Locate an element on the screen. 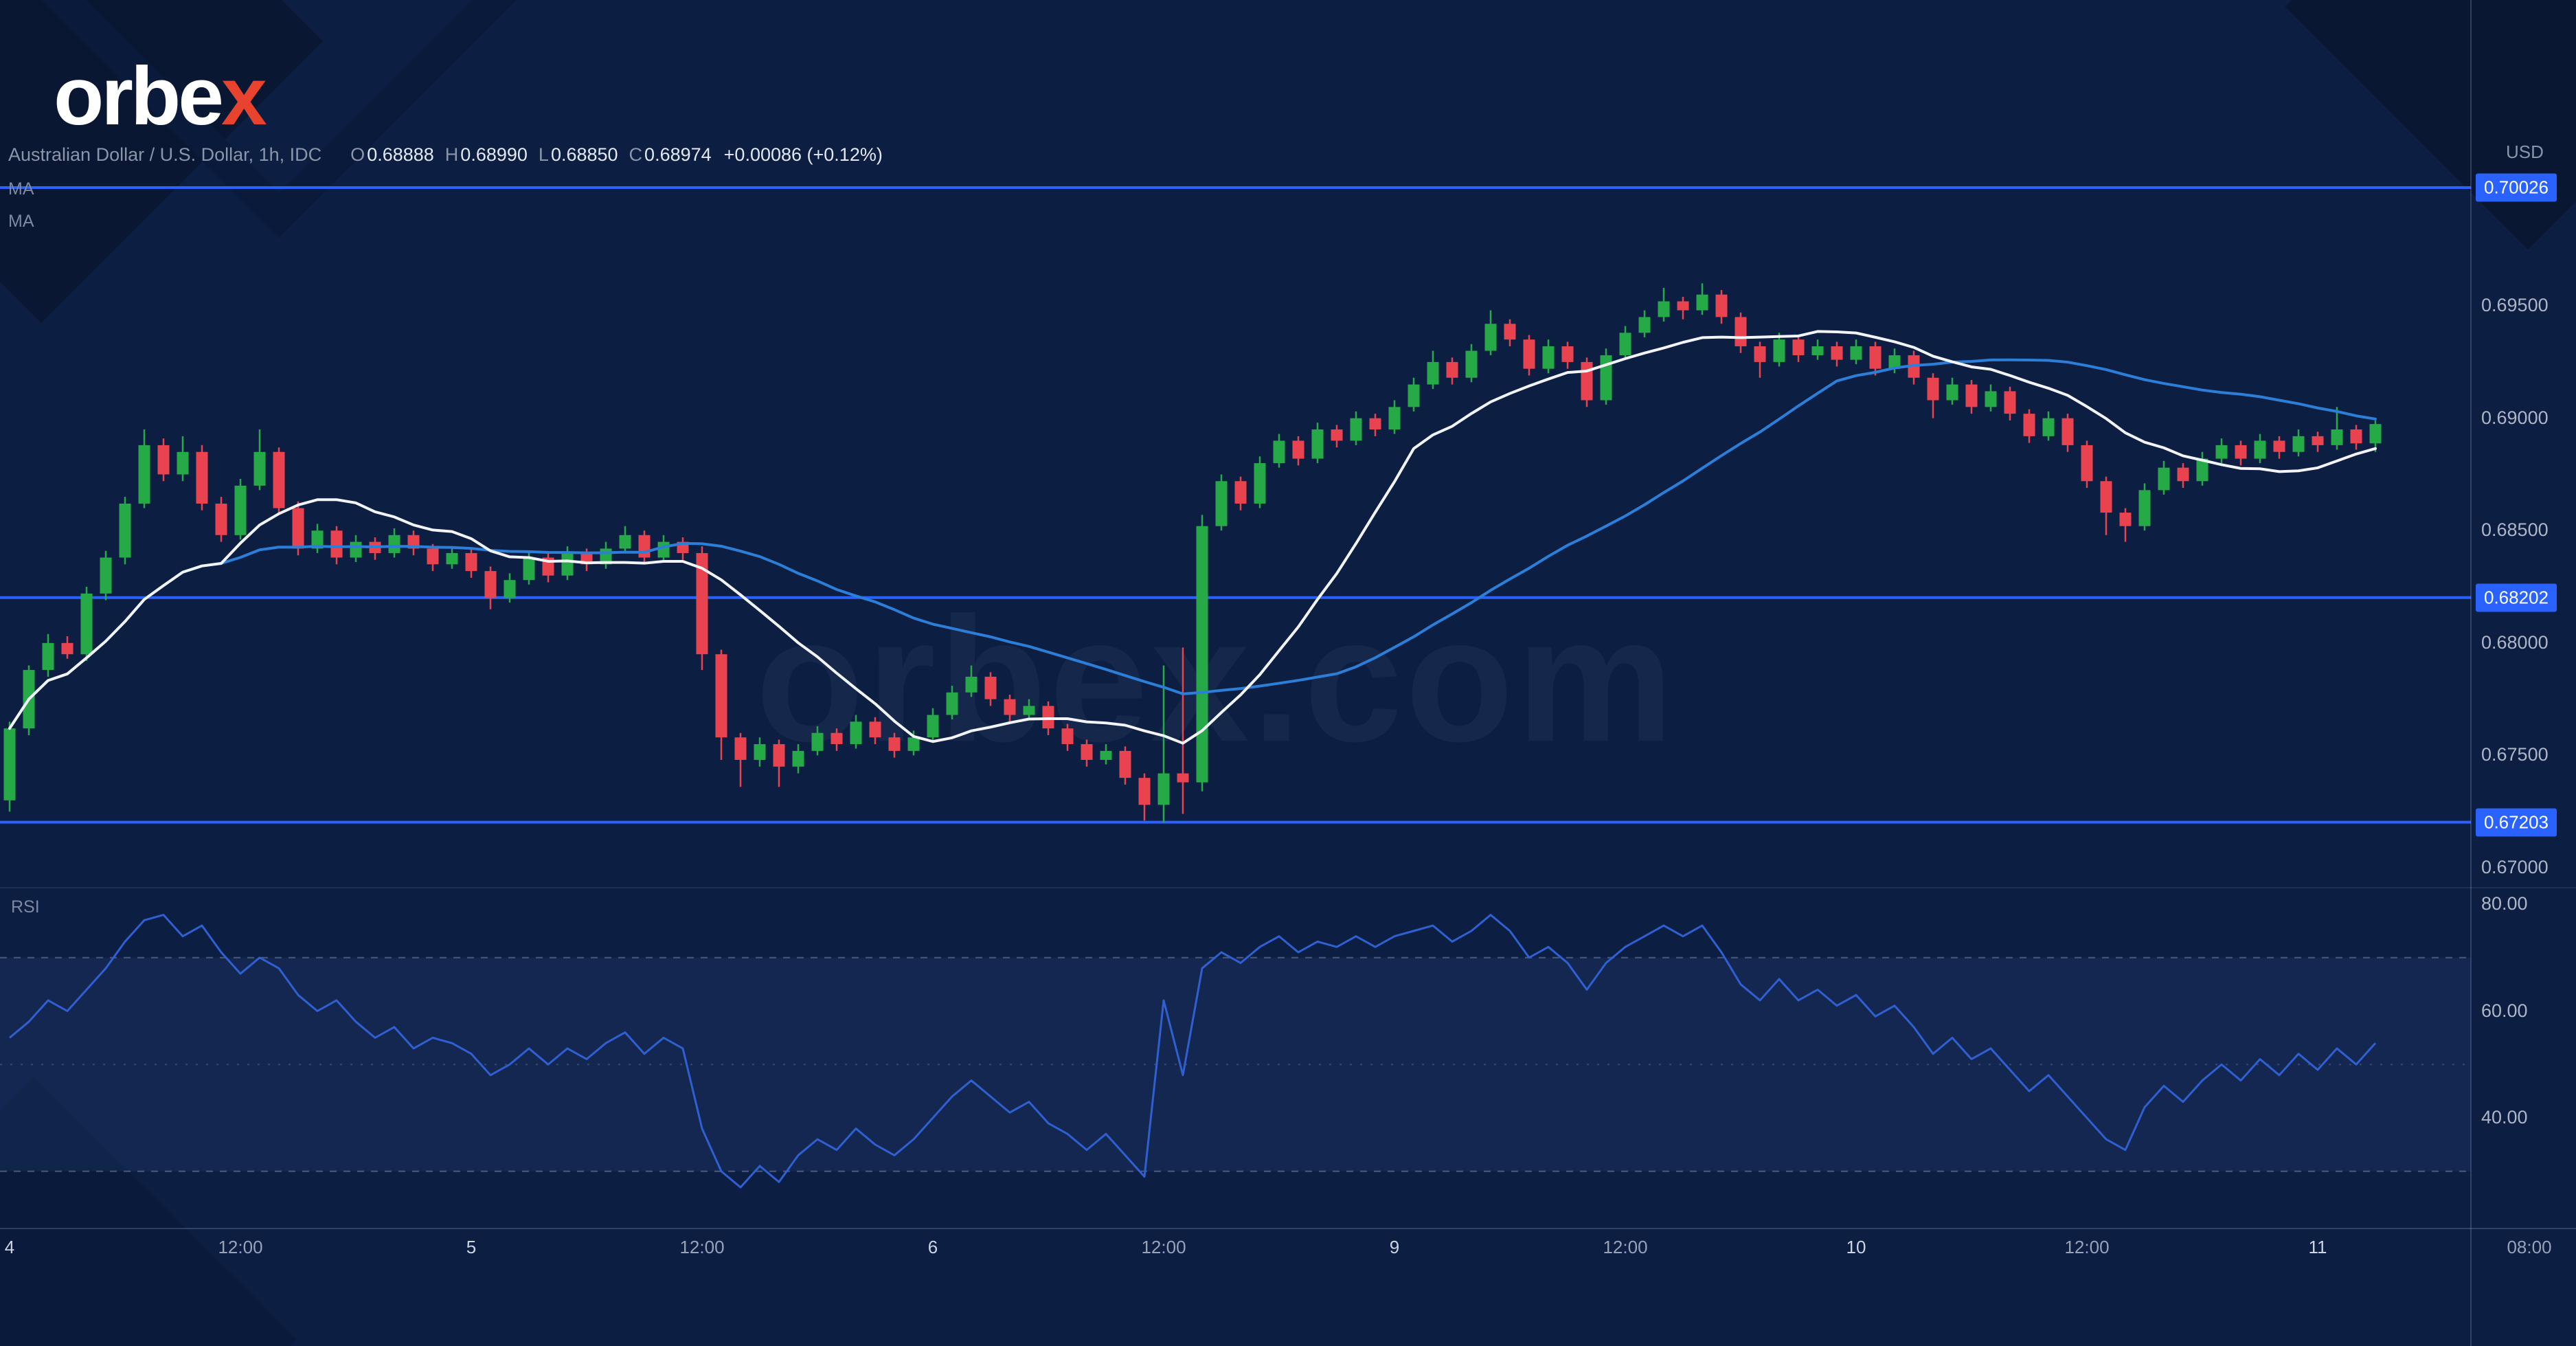 The width and height of the screenshot is (2576, 1346). change-value: +0.00086 (+0.12%) is located at coordinates (803, 154).